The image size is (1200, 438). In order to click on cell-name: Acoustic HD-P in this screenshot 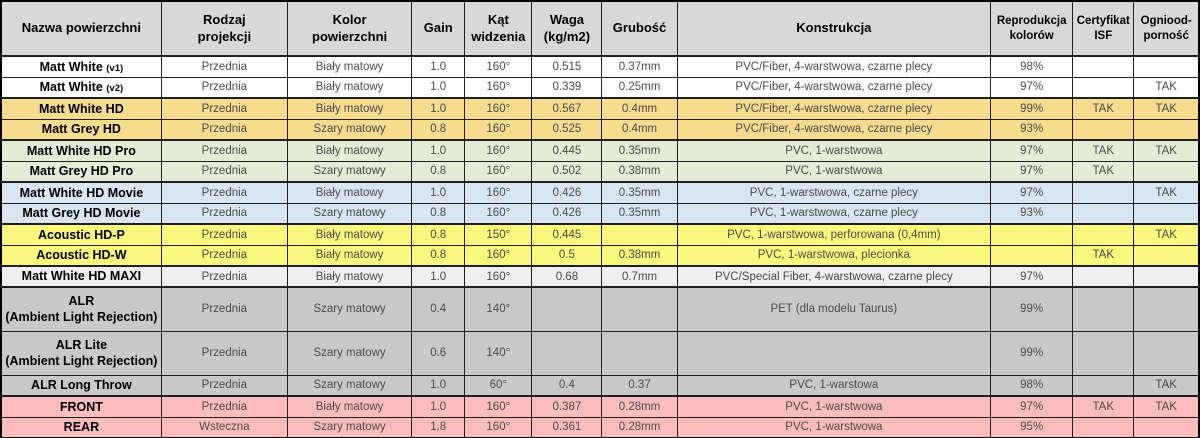, I will do `click(81, 234)`.